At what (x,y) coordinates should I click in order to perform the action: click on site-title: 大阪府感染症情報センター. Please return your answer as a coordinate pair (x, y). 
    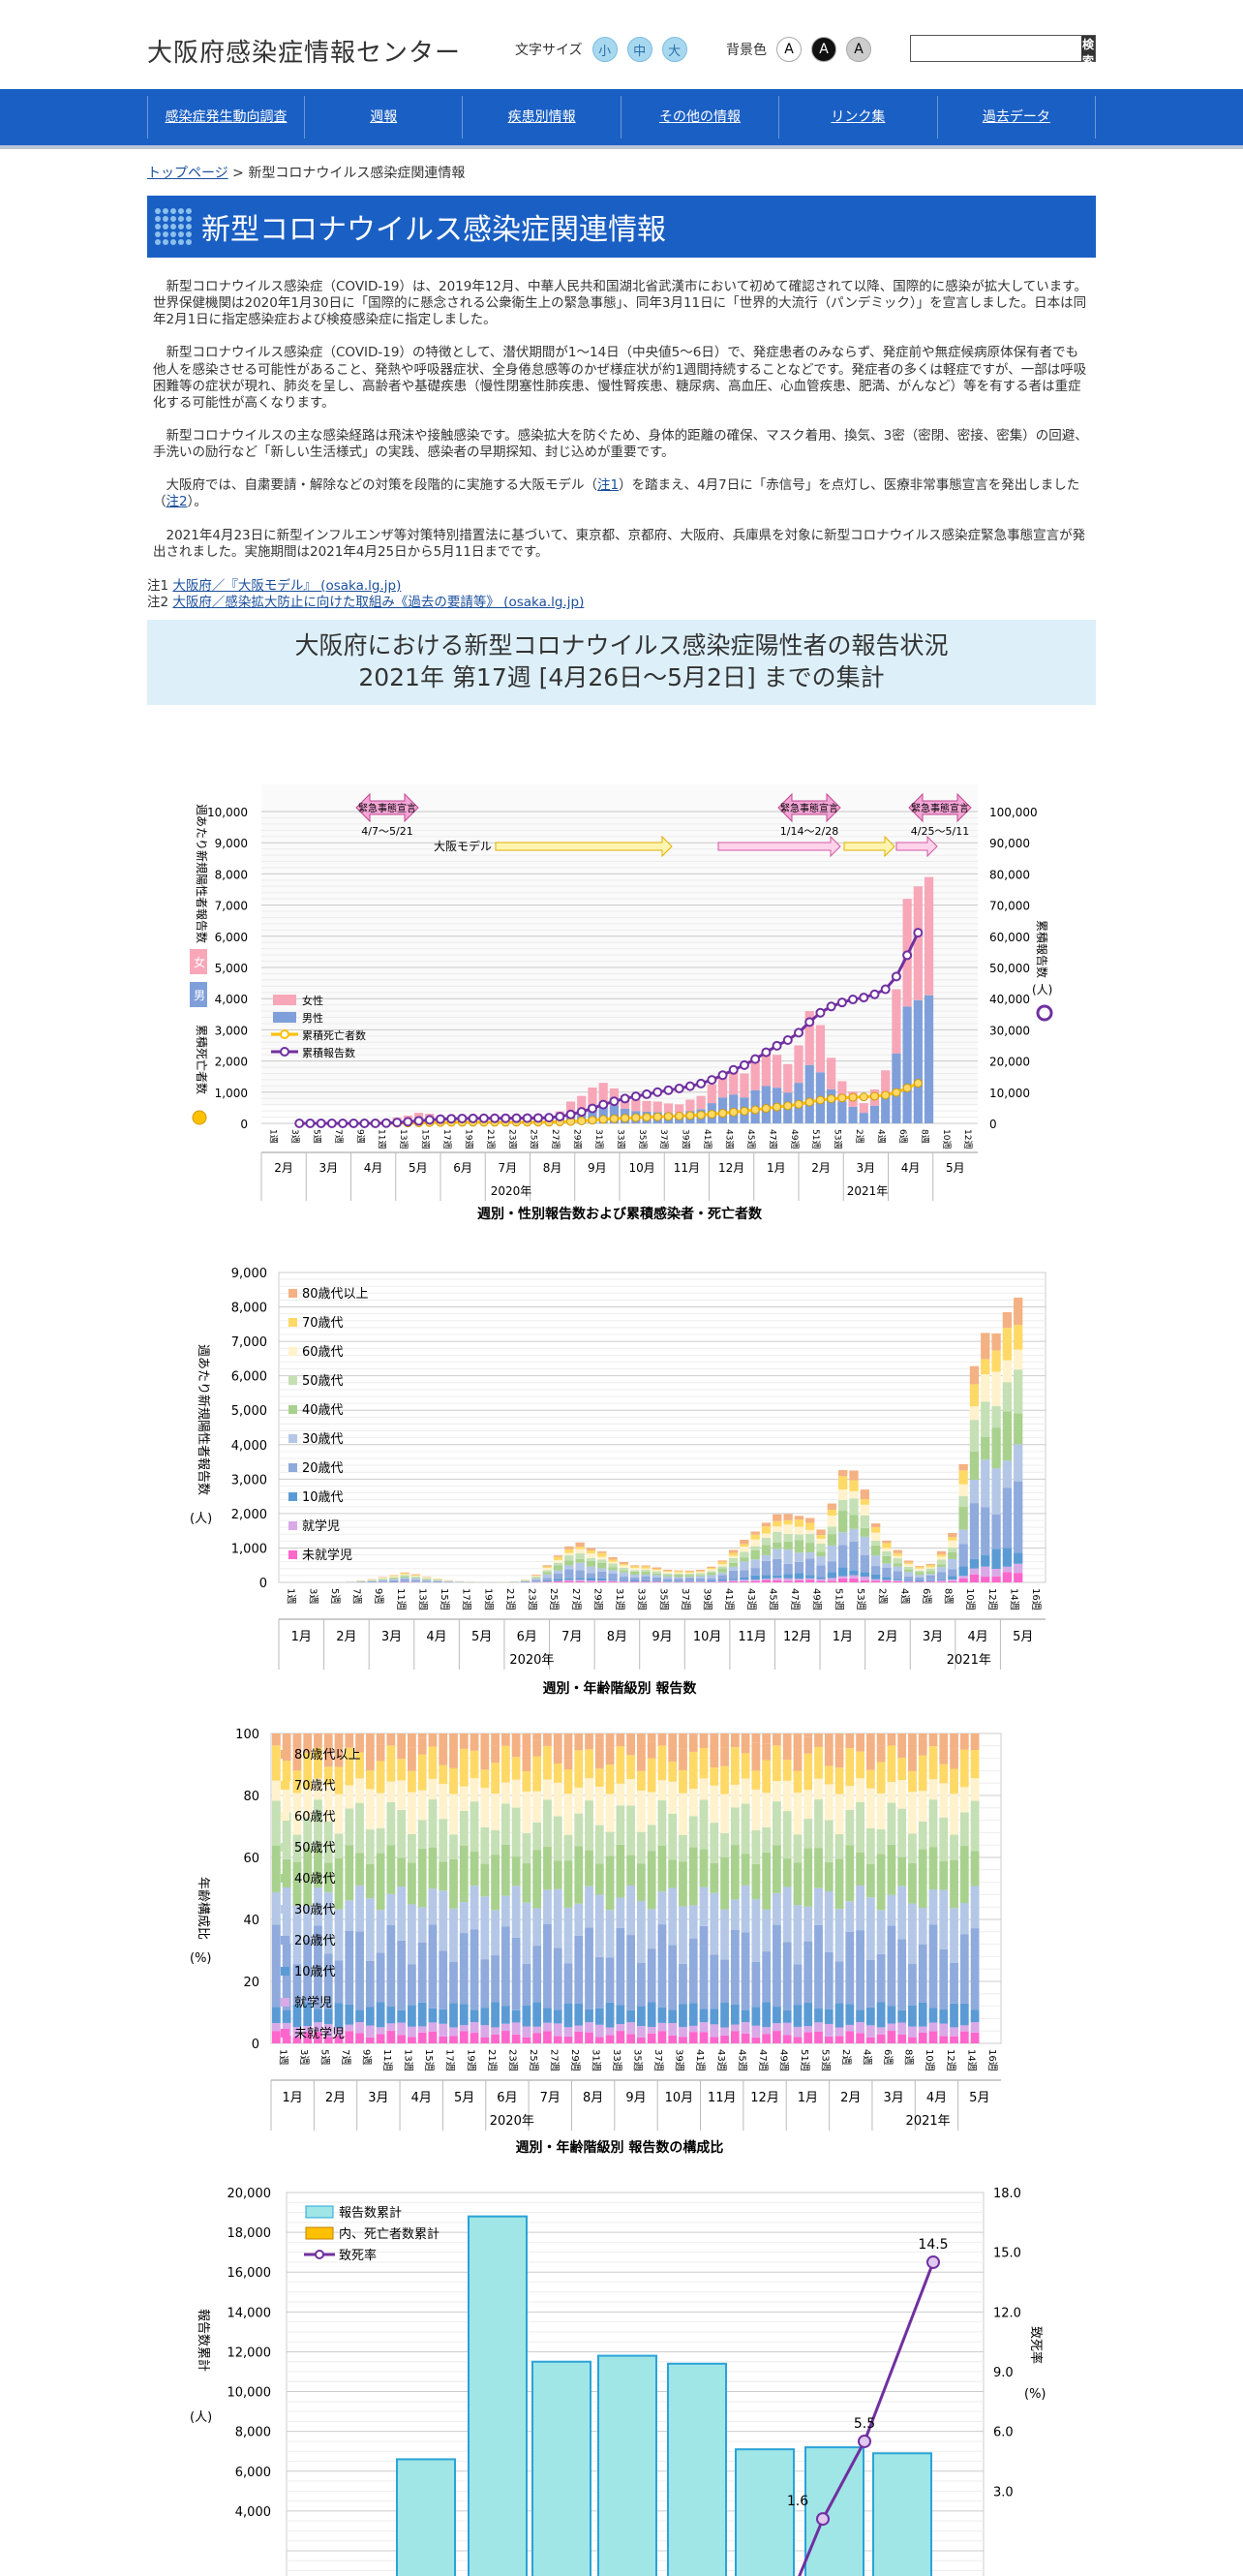
    Looking at the image, I should click on (304, 51).